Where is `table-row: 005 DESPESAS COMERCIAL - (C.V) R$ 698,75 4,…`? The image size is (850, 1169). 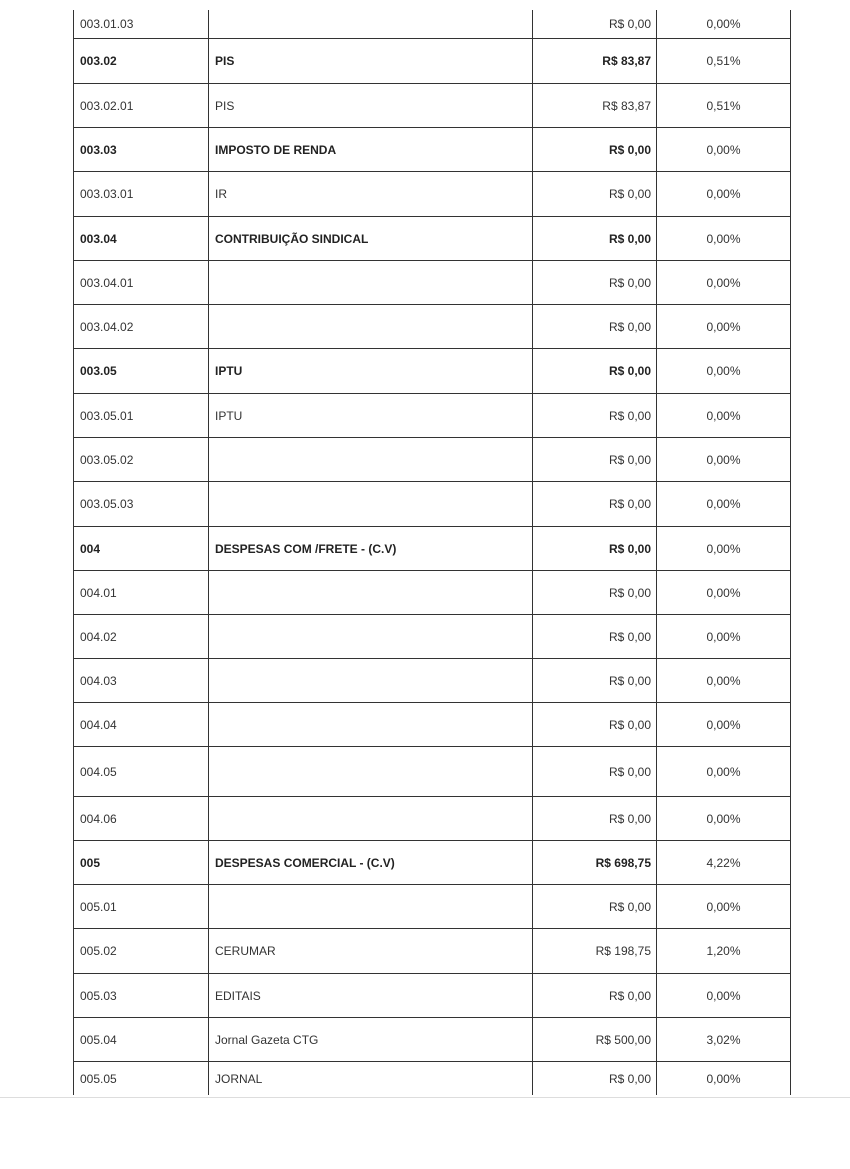
table-row: 005 DESPESAS COMERCIAL - (C.V) R$ 698,75 4,… is located at coordinates (432, 862).